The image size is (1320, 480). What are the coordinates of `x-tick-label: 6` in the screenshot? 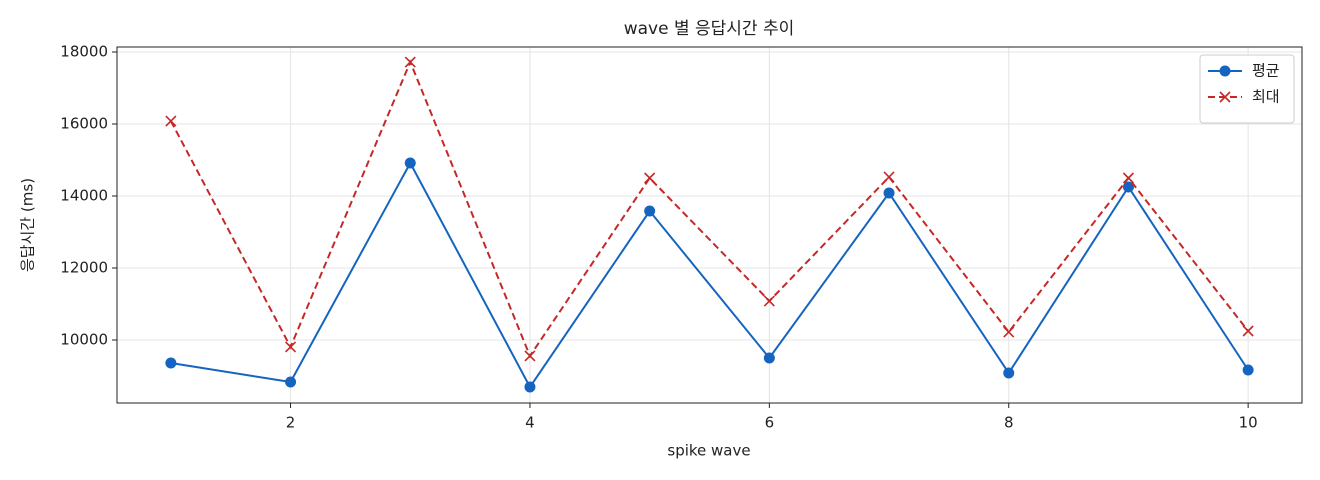 It's located at (770, 423).